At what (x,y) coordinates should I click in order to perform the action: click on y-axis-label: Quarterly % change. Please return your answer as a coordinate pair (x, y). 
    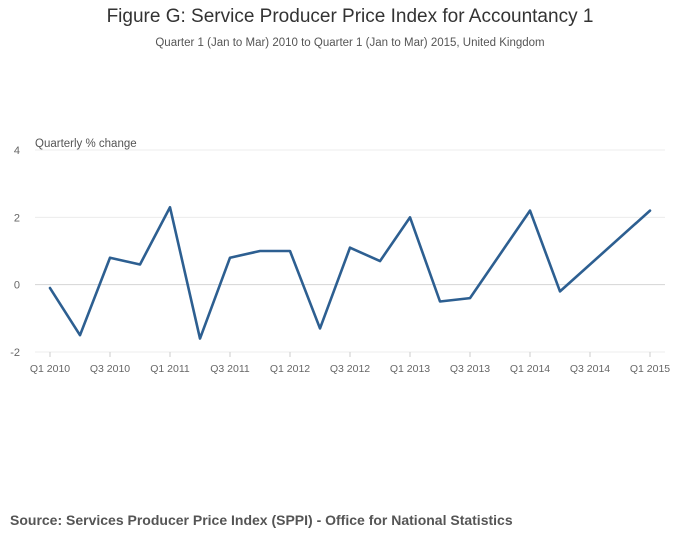
    Looking at the image, I should click on (86, 144).